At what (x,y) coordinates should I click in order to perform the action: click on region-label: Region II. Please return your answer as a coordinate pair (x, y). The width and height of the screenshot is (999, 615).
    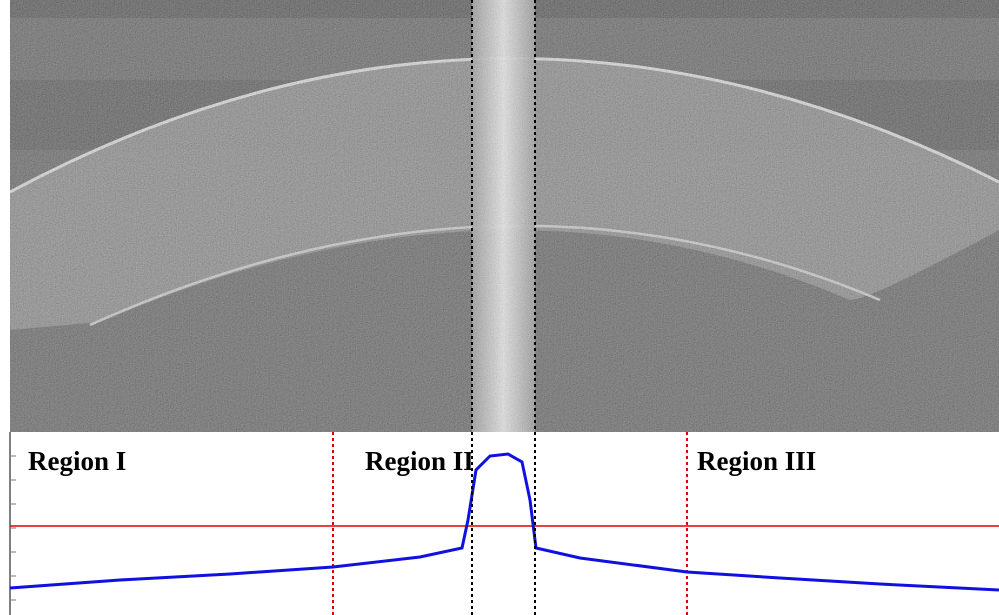
    Looking at the image, I should click on (419, 461).